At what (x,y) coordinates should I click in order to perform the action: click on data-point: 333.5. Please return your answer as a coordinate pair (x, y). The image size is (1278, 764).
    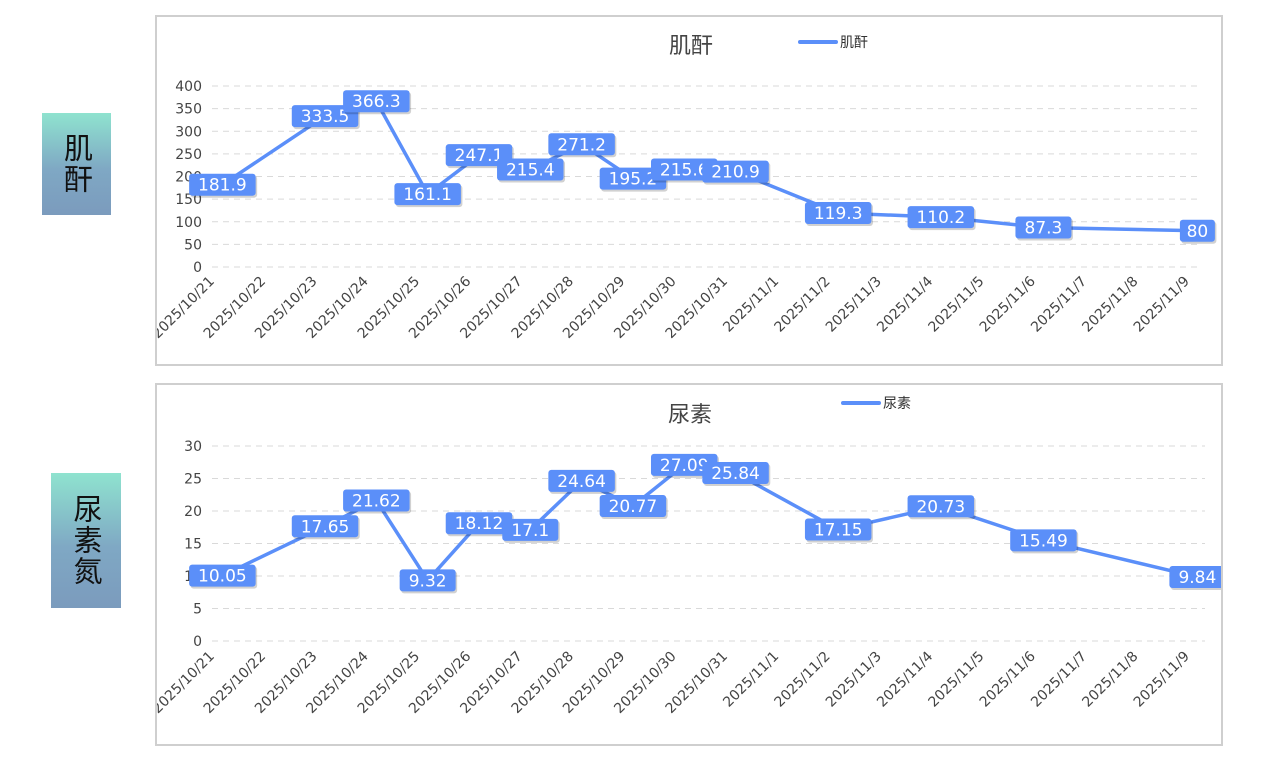
    Looking at the image, I should click on (325, 117).